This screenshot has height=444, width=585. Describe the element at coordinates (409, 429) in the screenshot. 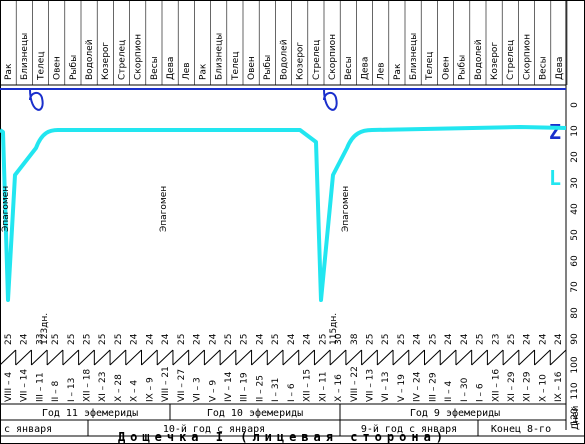

I see `civil-band-3: 9-й год с января` at that location.